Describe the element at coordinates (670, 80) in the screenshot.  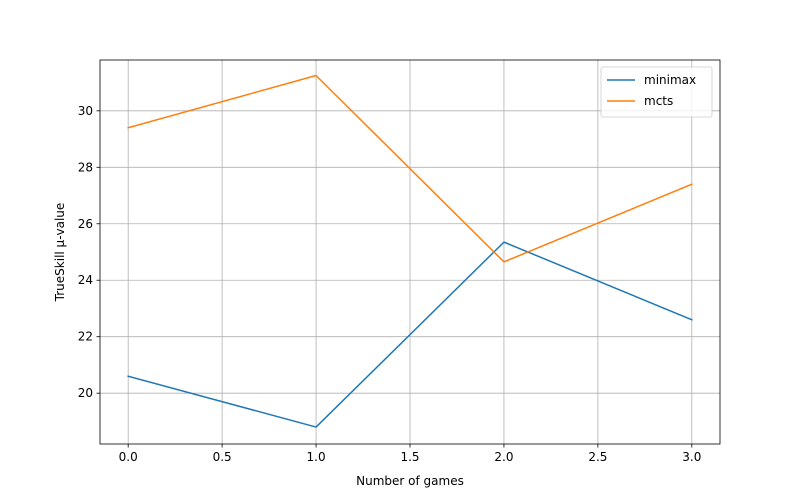
I see `legend-label-minimax: minimax` at that location.